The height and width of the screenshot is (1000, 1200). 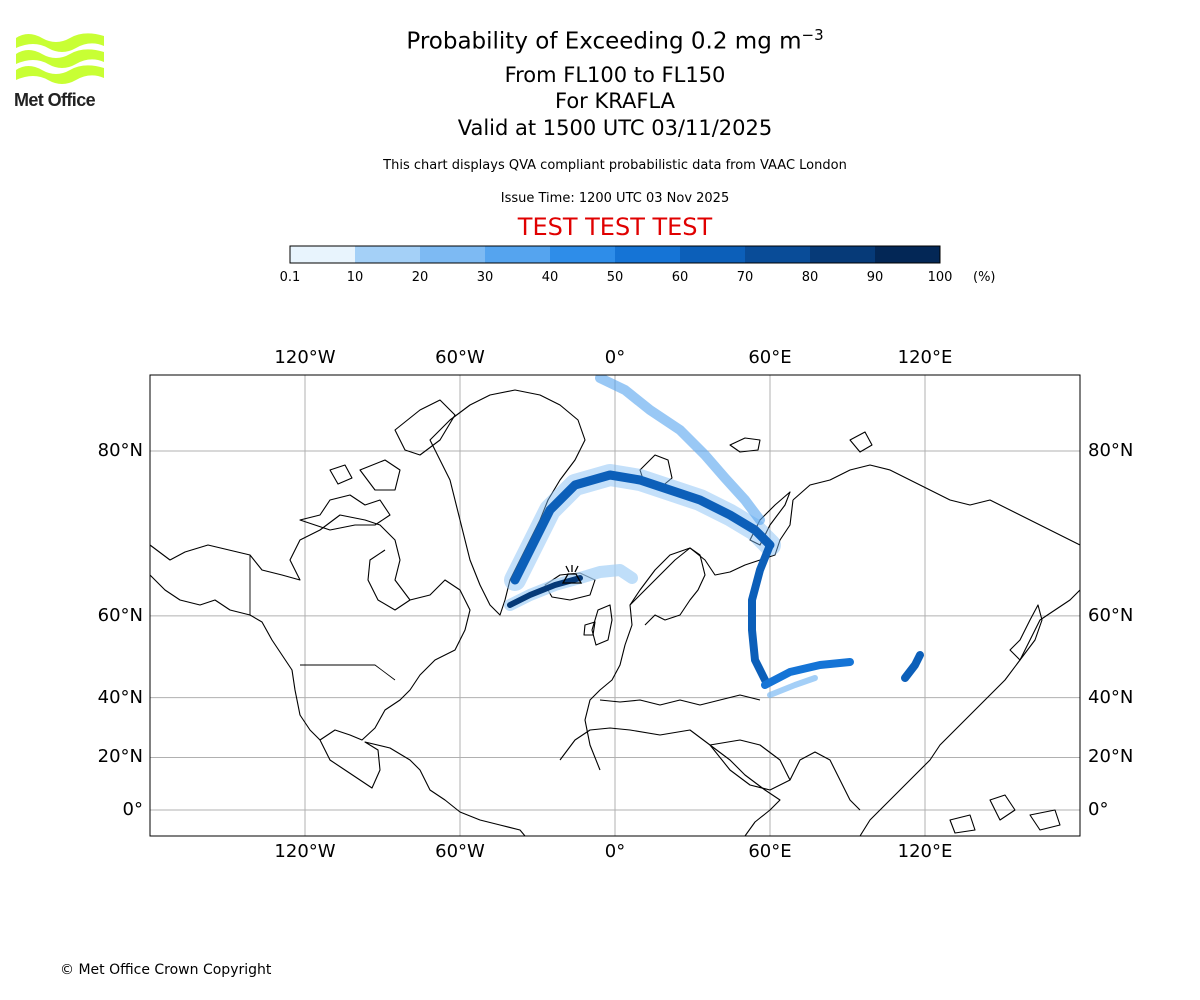 What do you see at coordinates (680, 700) in the screenshot?
I see `mediterranean-north` at bounding box center [680, 700].